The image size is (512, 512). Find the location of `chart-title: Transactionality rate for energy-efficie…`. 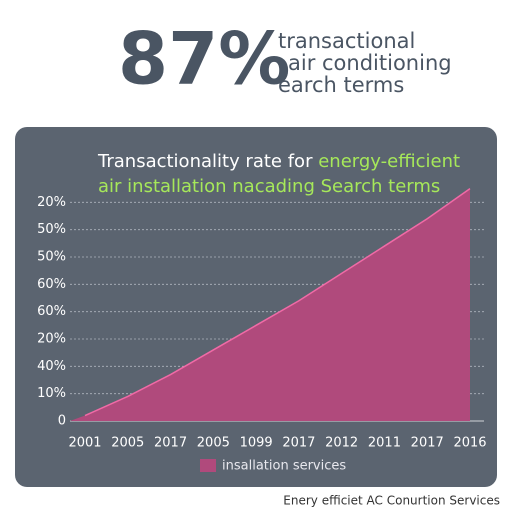

chart-title: Transactionality rate for energy-efficie… is located at coordinates (278, 161).